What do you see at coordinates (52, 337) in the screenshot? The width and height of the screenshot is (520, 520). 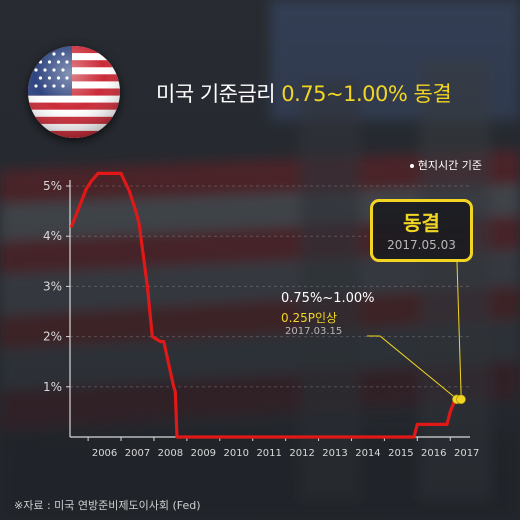 I see `y-tick-label-1: 2%` at bounding box center [52, 337].